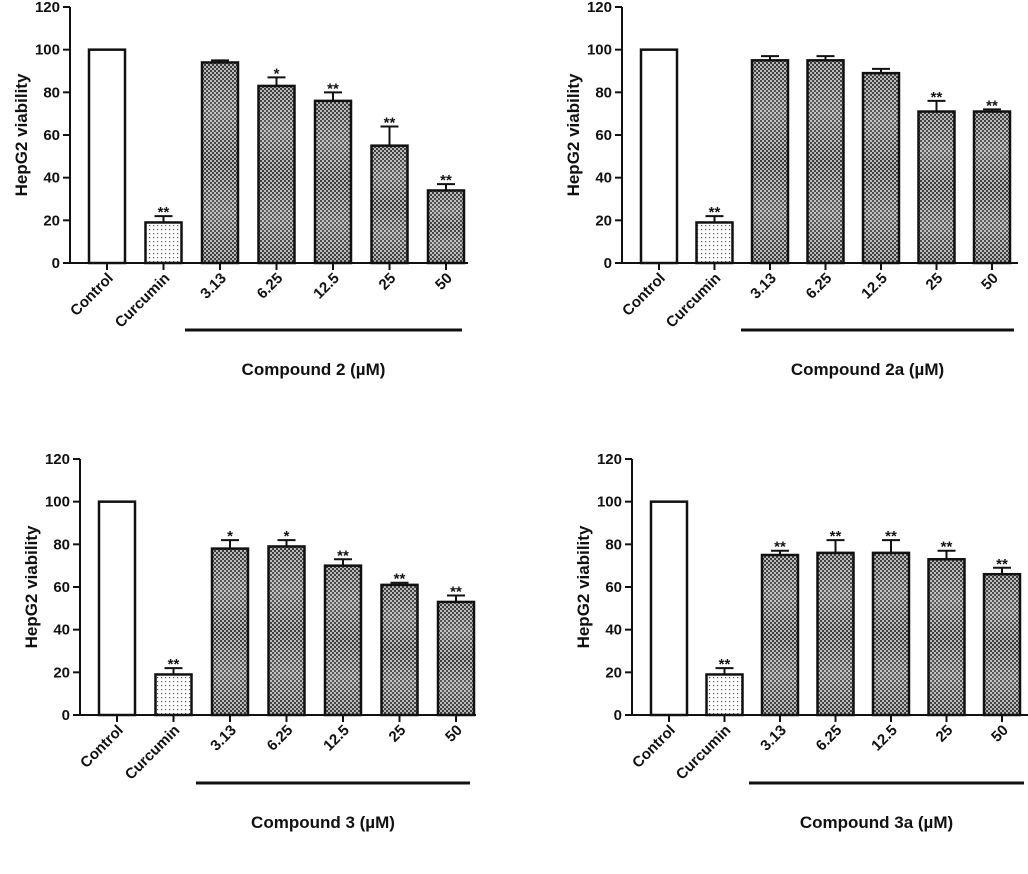 This screenshot has height=874, width=1028. Describe the element at coordinates (323, 822) in the screenshot. I see `group-label: Compound 3 (µM)` at that location.